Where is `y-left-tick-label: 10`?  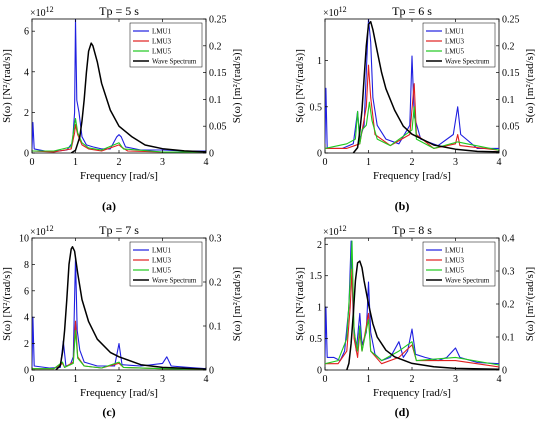 y-left-tick-label: 10 is located at coordinates (24, 239).